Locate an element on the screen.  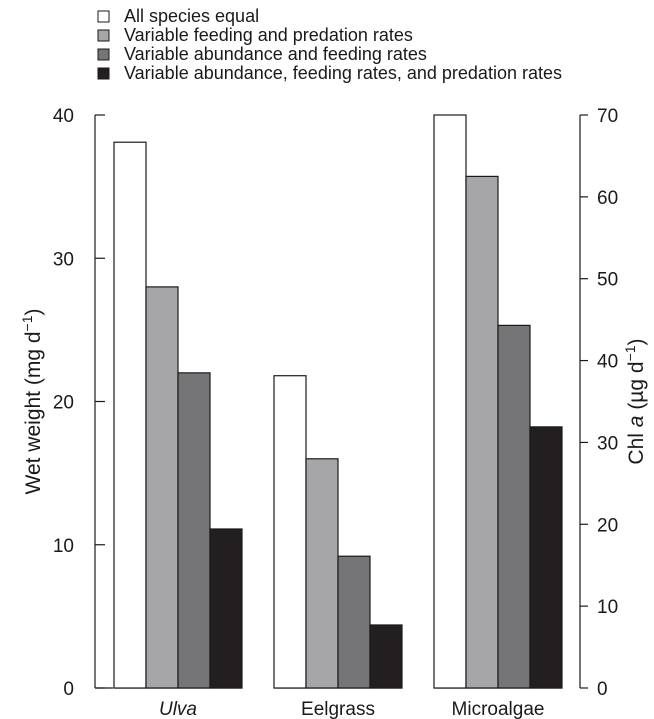
legend-label-1: All species equal is located at coordinates (191, 16).